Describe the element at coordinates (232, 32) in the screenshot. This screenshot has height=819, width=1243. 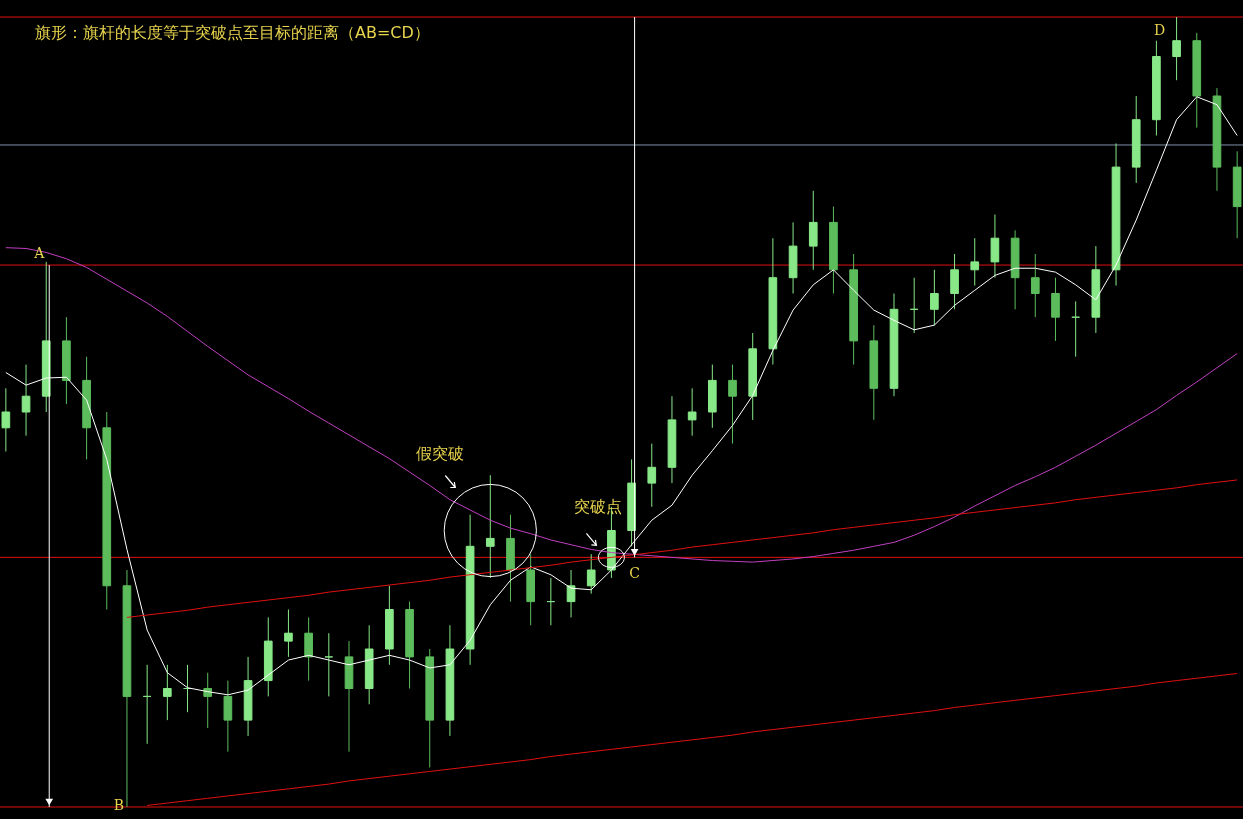
I see `chart-title: 旗形：旗杆的长度等于突破点至目标的距离（AB=CD）` at that location.